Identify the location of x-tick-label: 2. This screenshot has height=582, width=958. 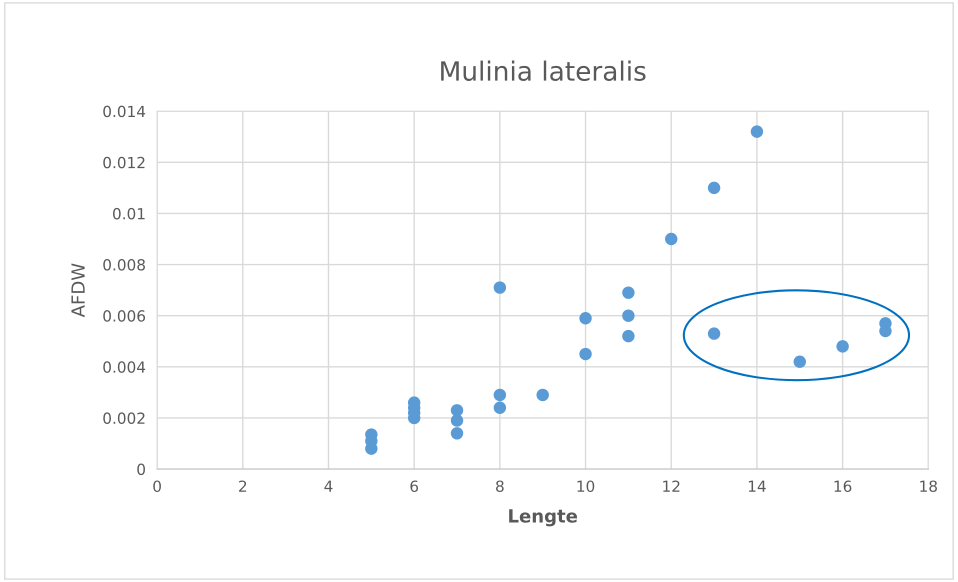
(242, 486).